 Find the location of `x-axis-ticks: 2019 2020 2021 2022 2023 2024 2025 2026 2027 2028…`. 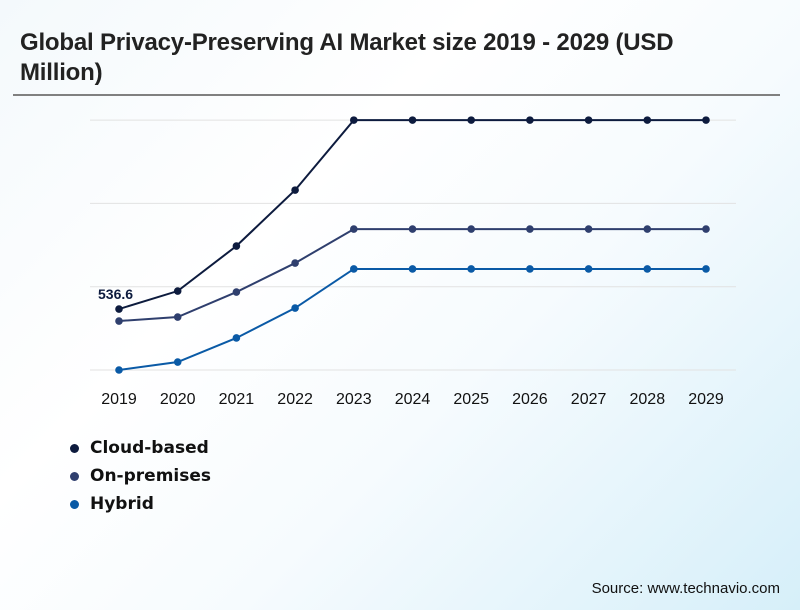

x-axis-ticks: 2019 2020 2021 2022 2023 2024 2025 2026 2027 2028… is located at coordinates (412, 399).